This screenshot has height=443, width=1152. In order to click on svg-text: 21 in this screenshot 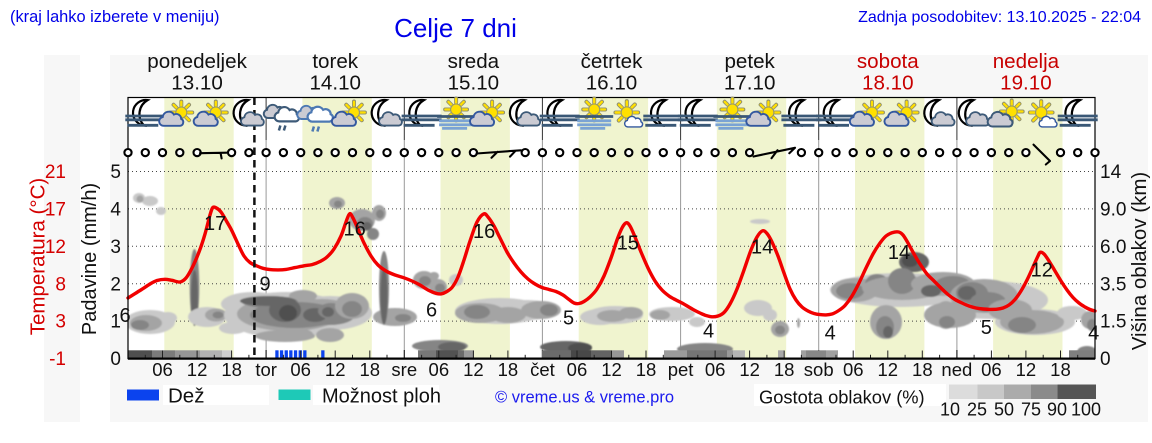, I will do `click(55, 172)`.